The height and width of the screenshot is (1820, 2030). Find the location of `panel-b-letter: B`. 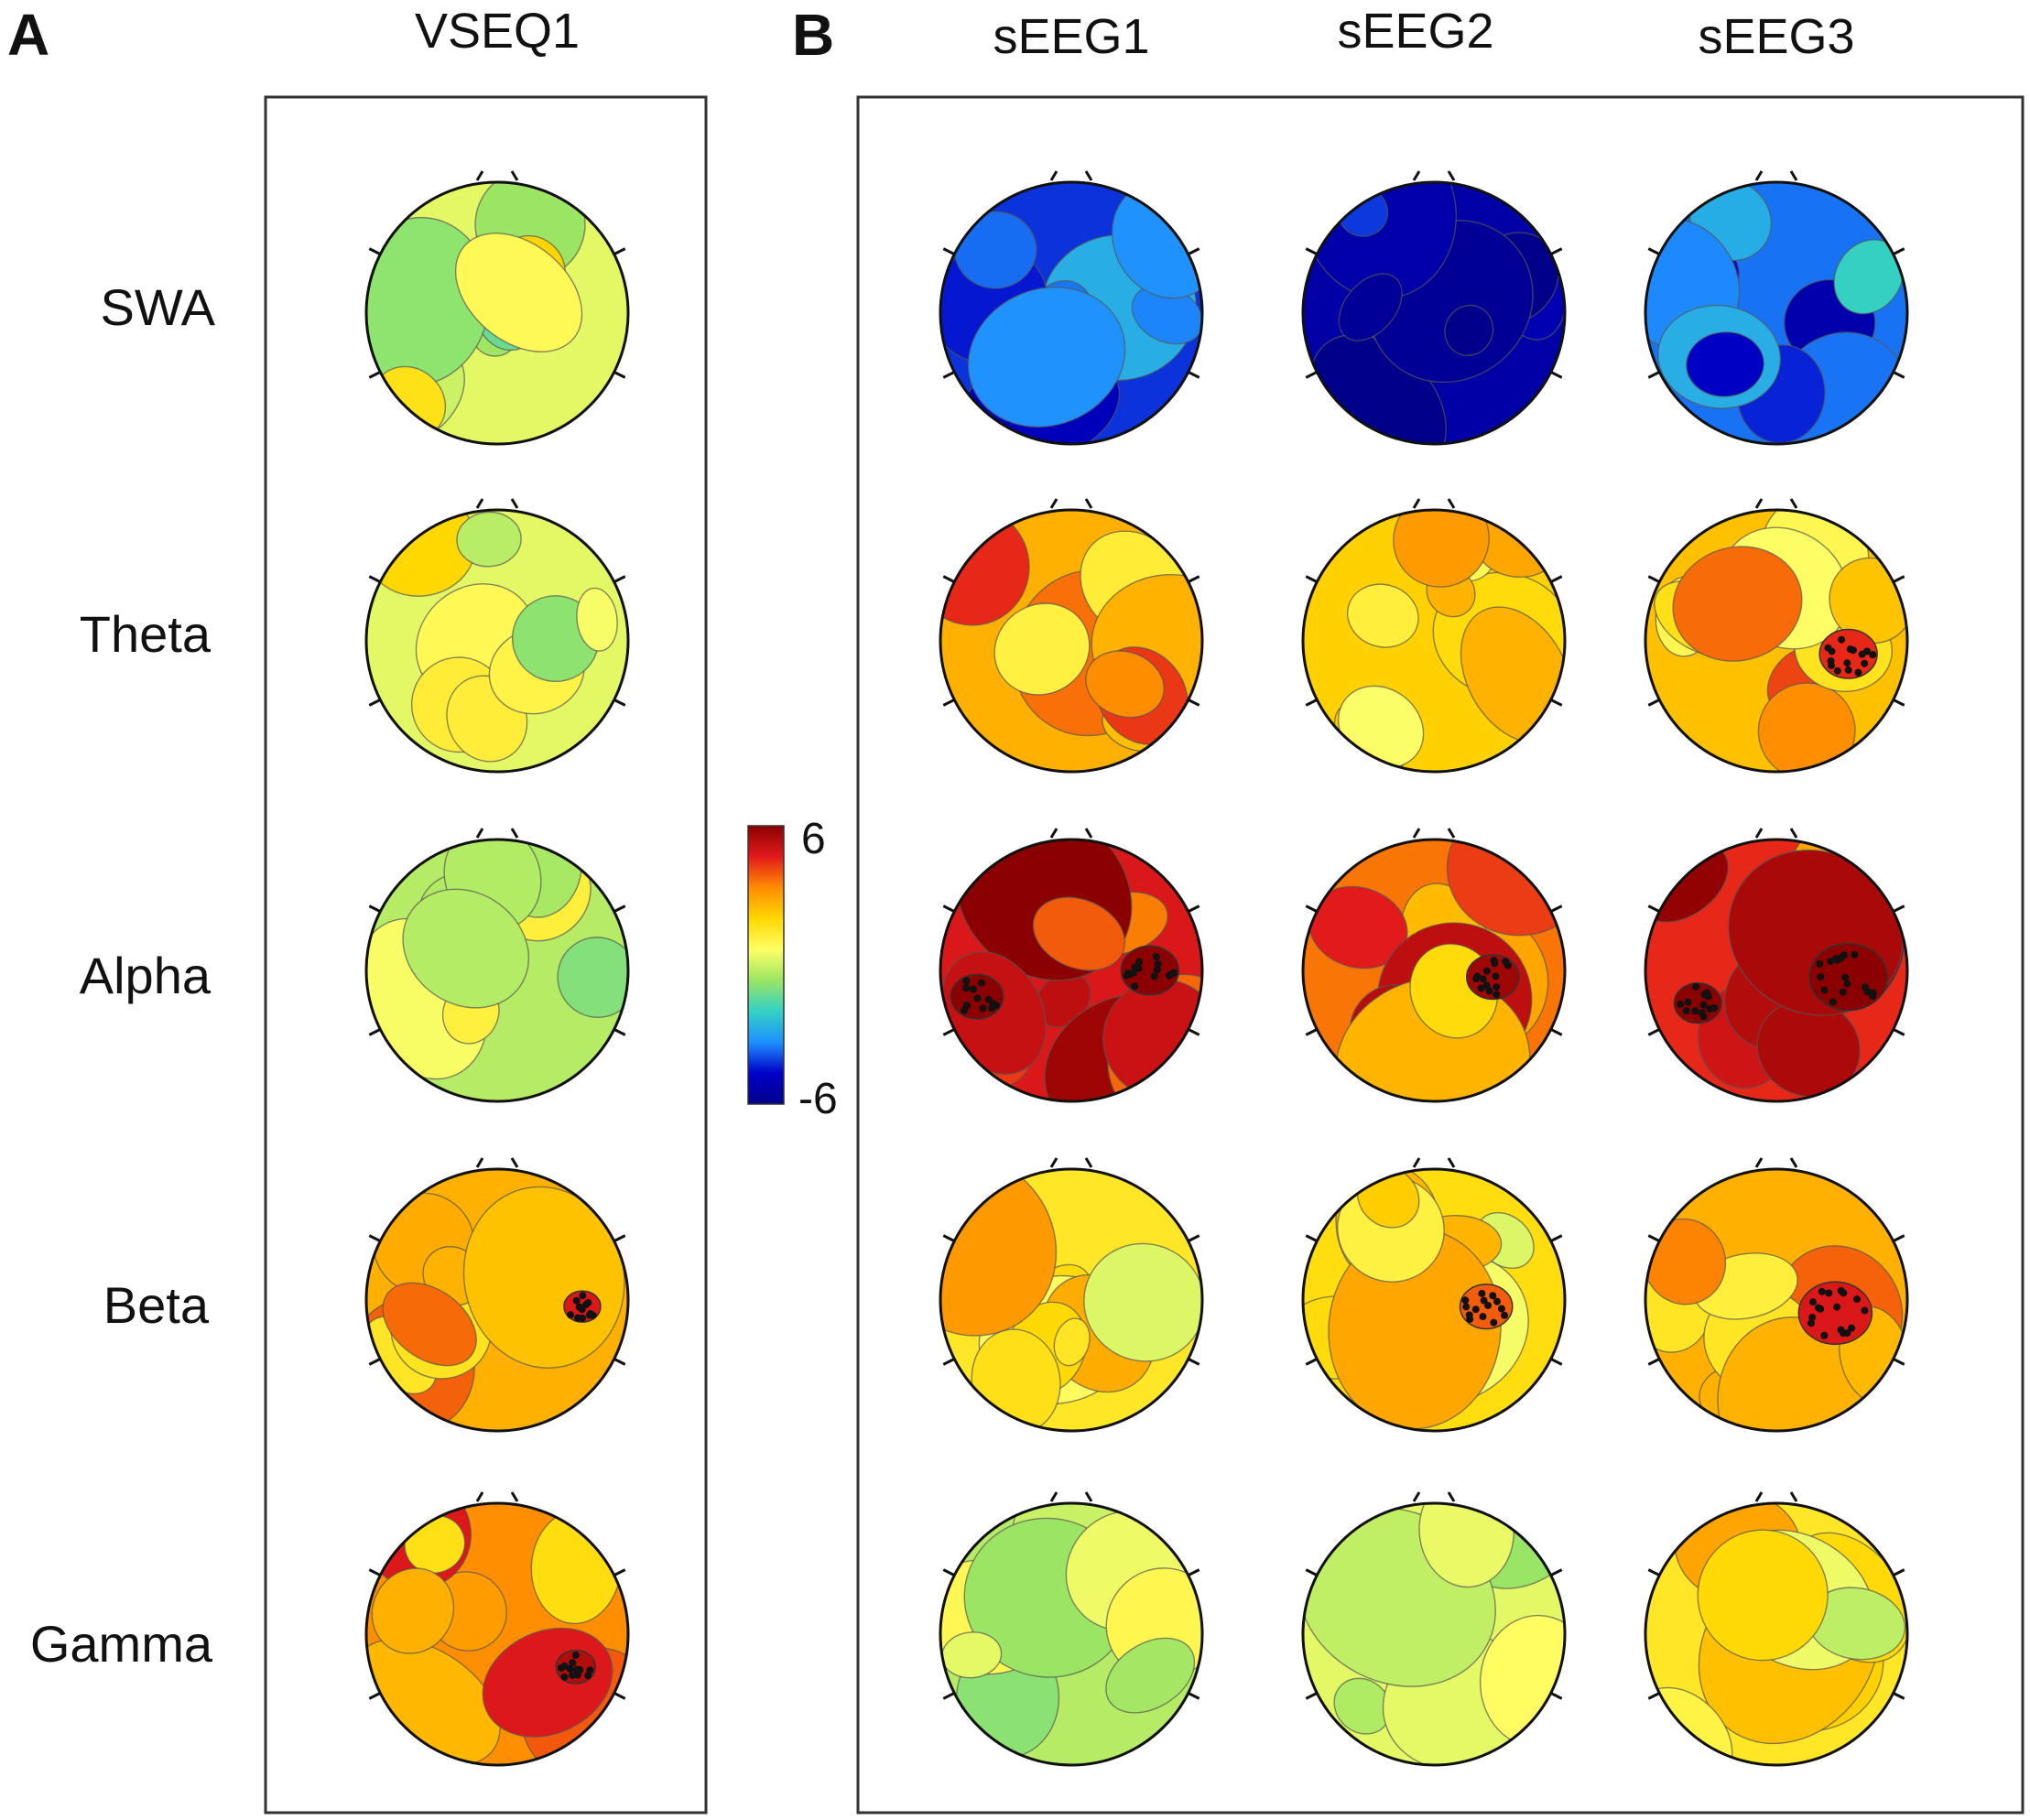

panel-b-letter: B is located at coordinates (813, 35).